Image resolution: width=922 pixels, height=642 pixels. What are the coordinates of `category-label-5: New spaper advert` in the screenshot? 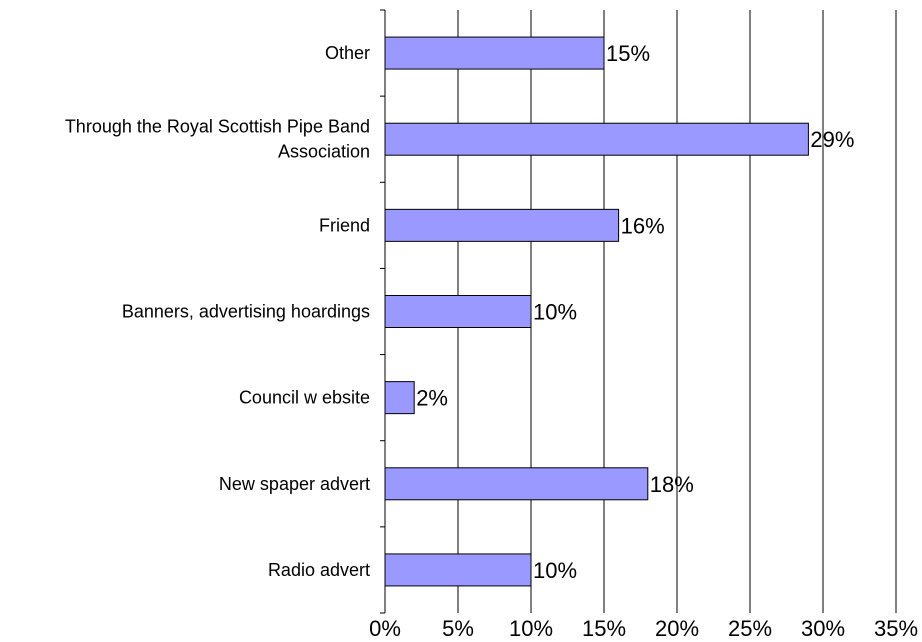 It's located at (294, 484).